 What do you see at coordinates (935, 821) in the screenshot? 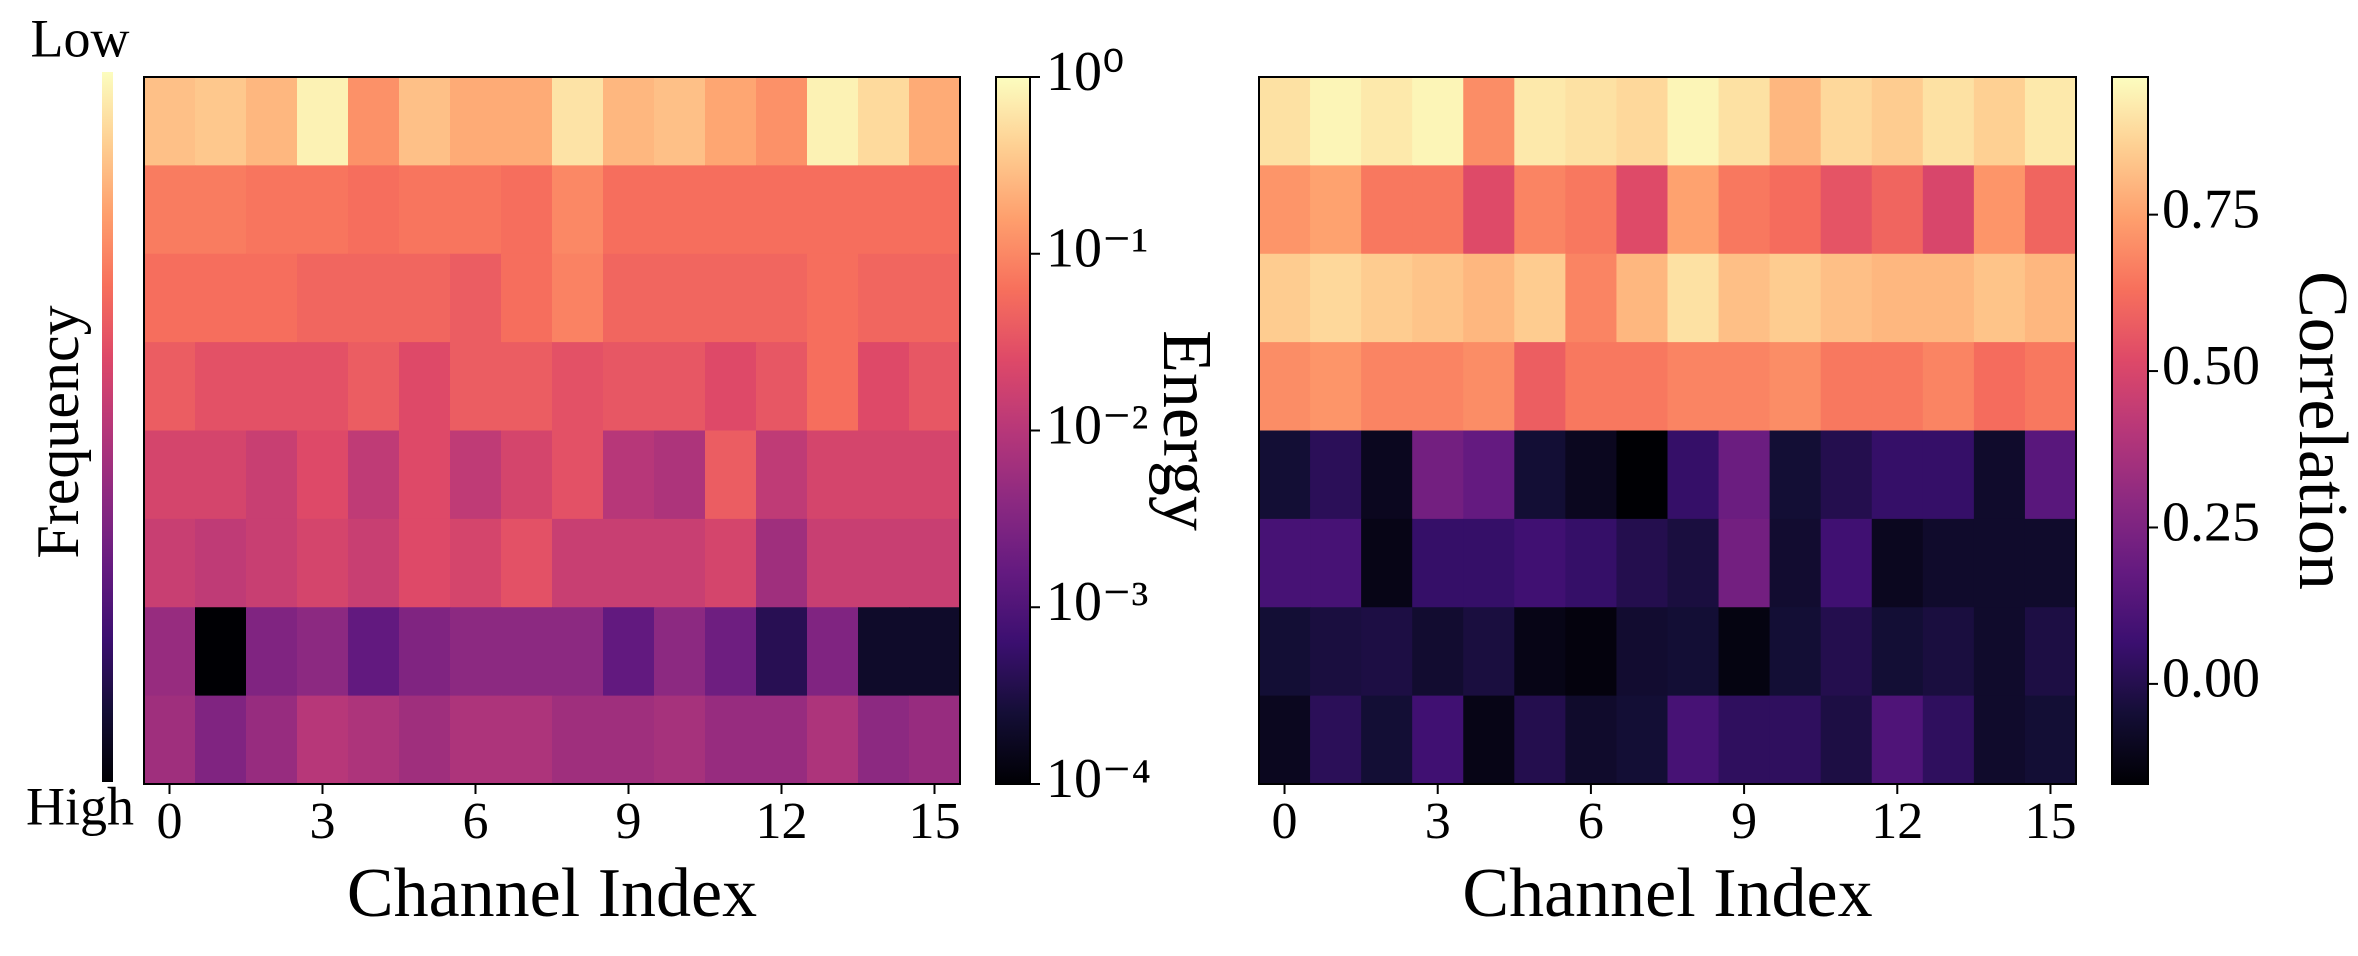
I see `x-tick-label: 15` at bounding box center [935, 821].